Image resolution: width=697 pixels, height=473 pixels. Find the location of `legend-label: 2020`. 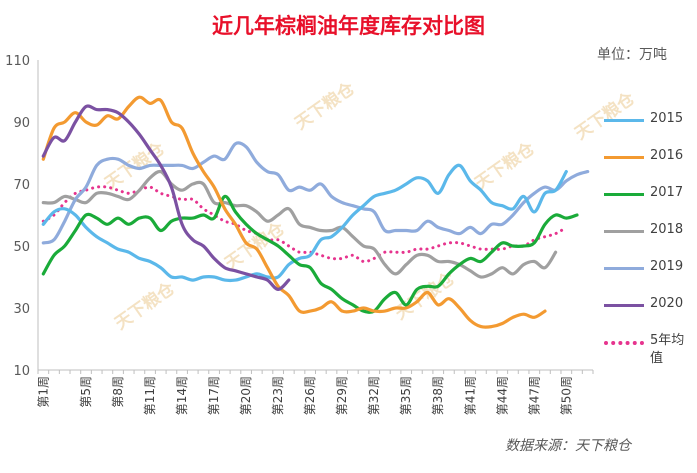

legend-label: 2020 is located at coordinates (667, 303).